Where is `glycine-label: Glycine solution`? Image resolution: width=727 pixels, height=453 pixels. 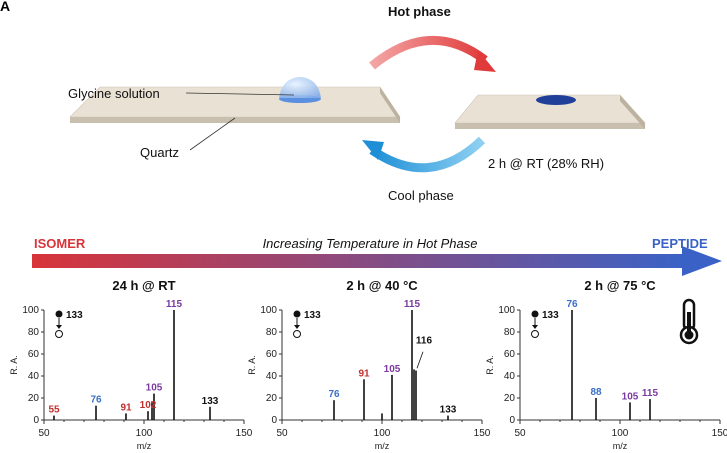
glycine-label: Glycine solution is located at coordinates (114, 93).